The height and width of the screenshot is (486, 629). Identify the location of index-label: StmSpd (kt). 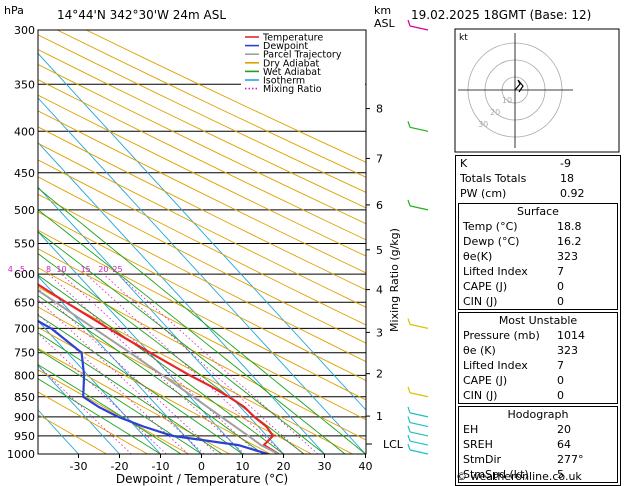
(496, 474).